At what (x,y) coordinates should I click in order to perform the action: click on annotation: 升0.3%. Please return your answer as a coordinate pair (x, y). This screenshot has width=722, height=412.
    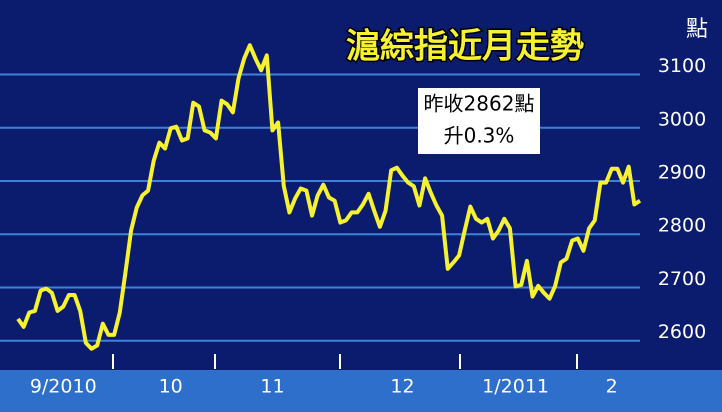
    Looking at the image, I should click on (479, 136).